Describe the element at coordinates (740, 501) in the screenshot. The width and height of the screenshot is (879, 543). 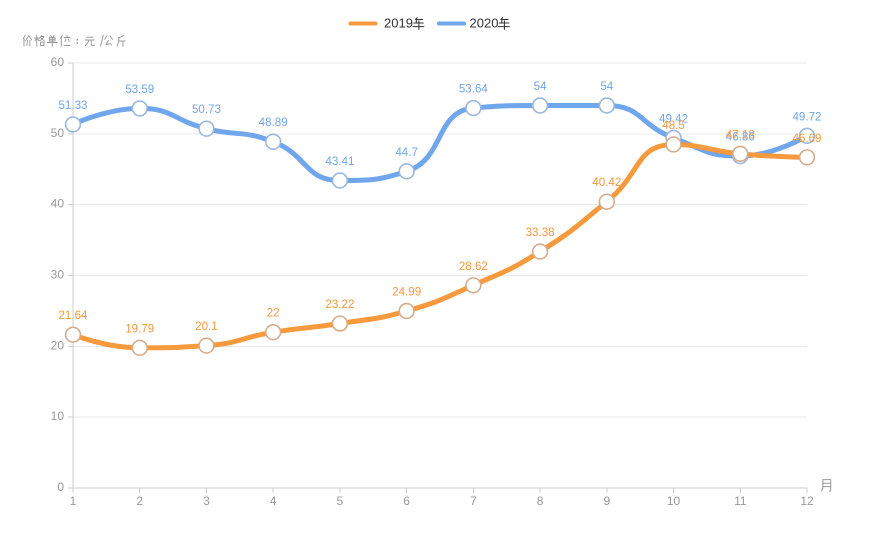
I see `svg-text: 11` at that location.